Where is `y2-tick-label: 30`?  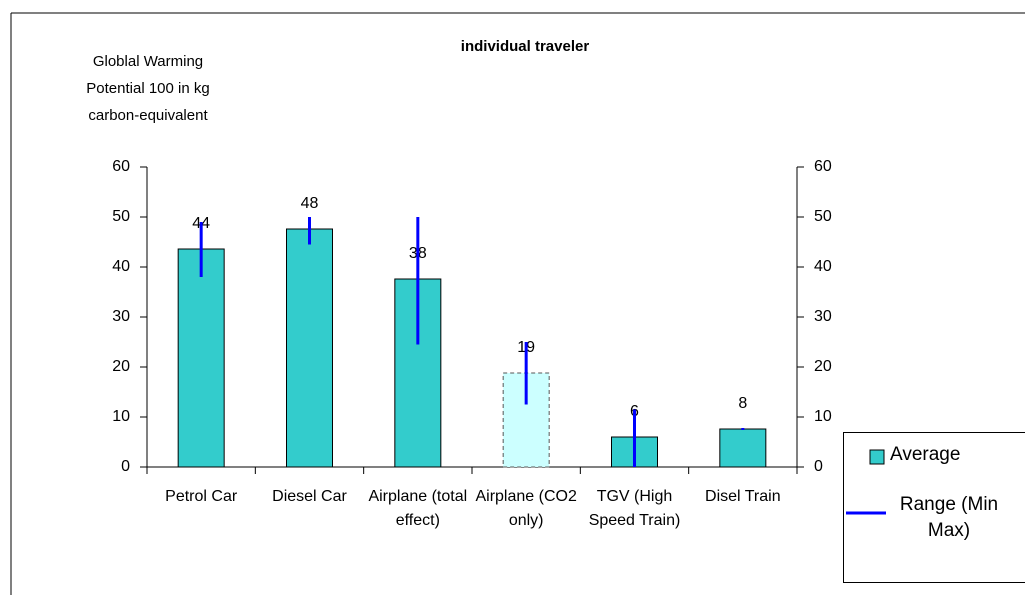
y2-tick-label: 30 is located at coordinates (823, 316).